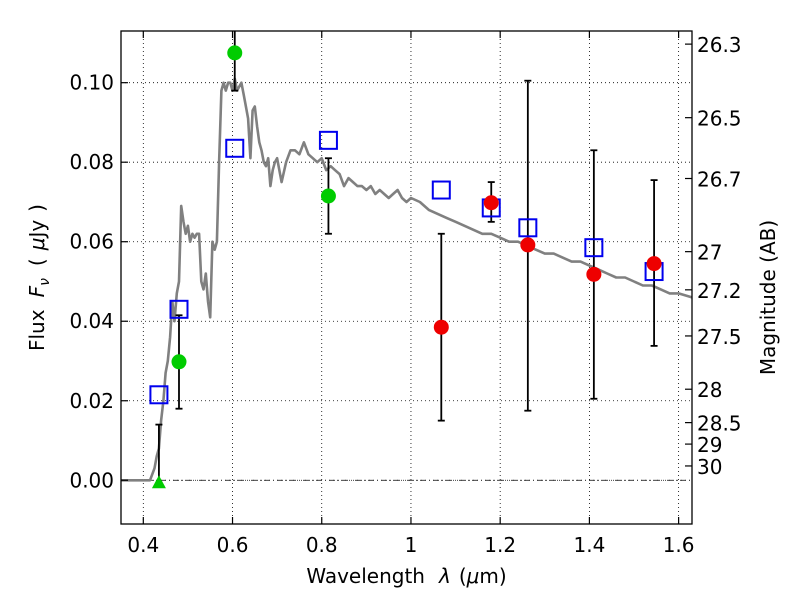 The height and width of the screenshot is (600, 800). Describe the element at coordinates (45, 282) in the screenshot. I see `y-axis-label-nu: ν` at that location.